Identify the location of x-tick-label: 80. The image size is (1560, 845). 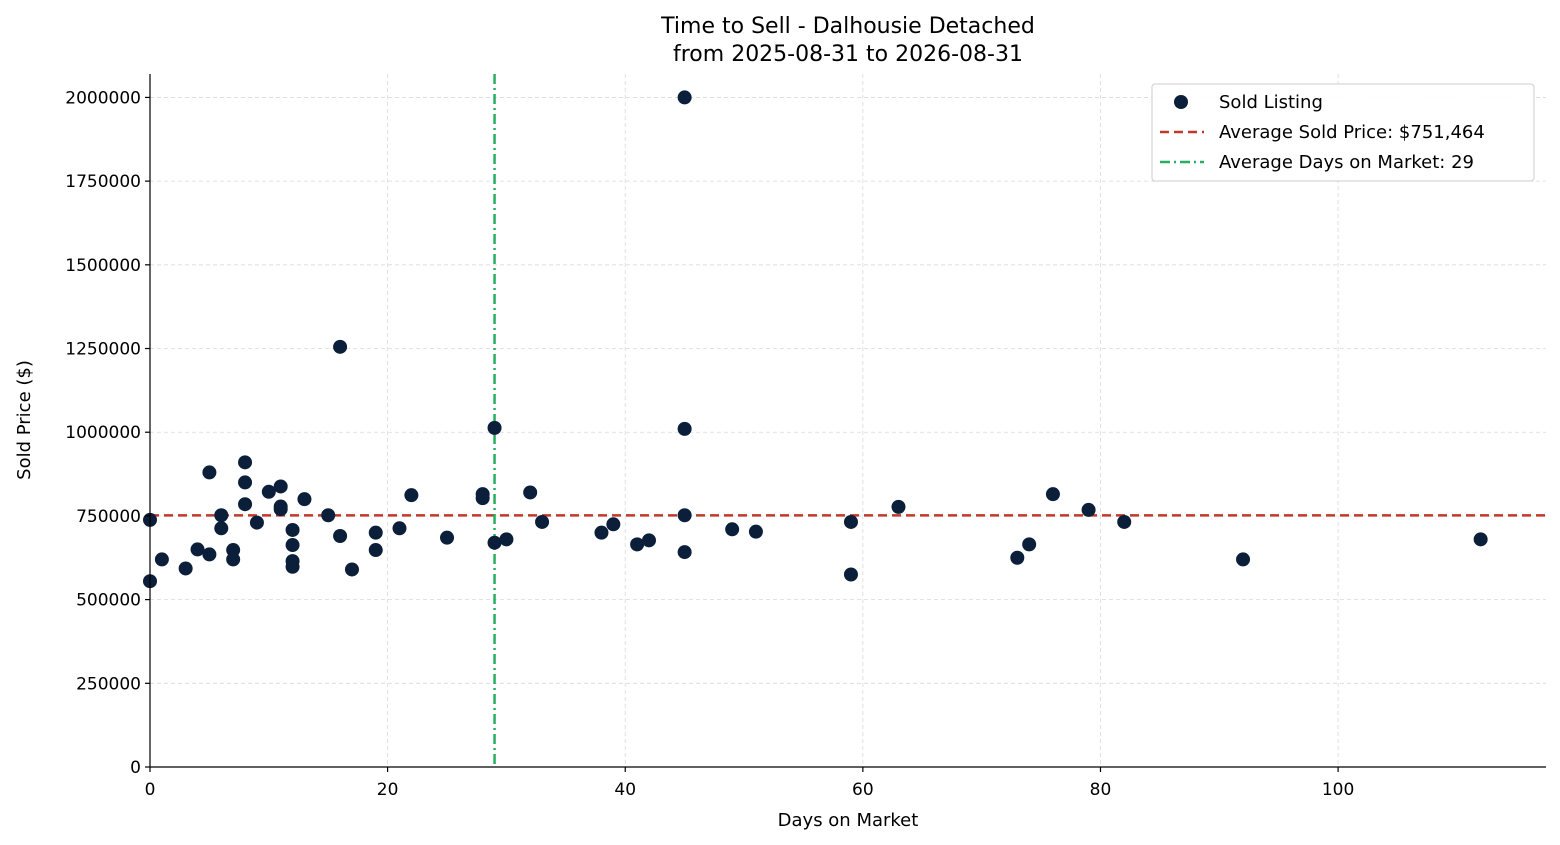
(1101, 790).